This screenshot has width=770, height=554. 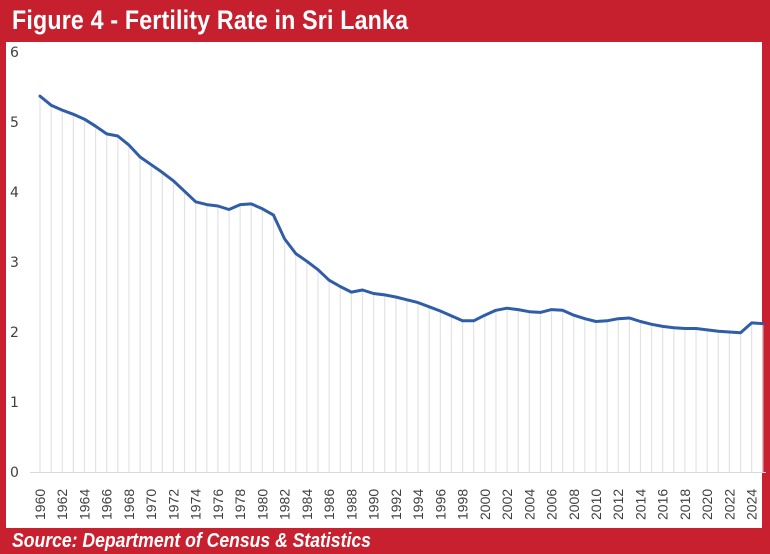 What do you see at coordinates (196, 202) in the screenshot?
I see `data-point-1974` at bounding box center [196, 202].